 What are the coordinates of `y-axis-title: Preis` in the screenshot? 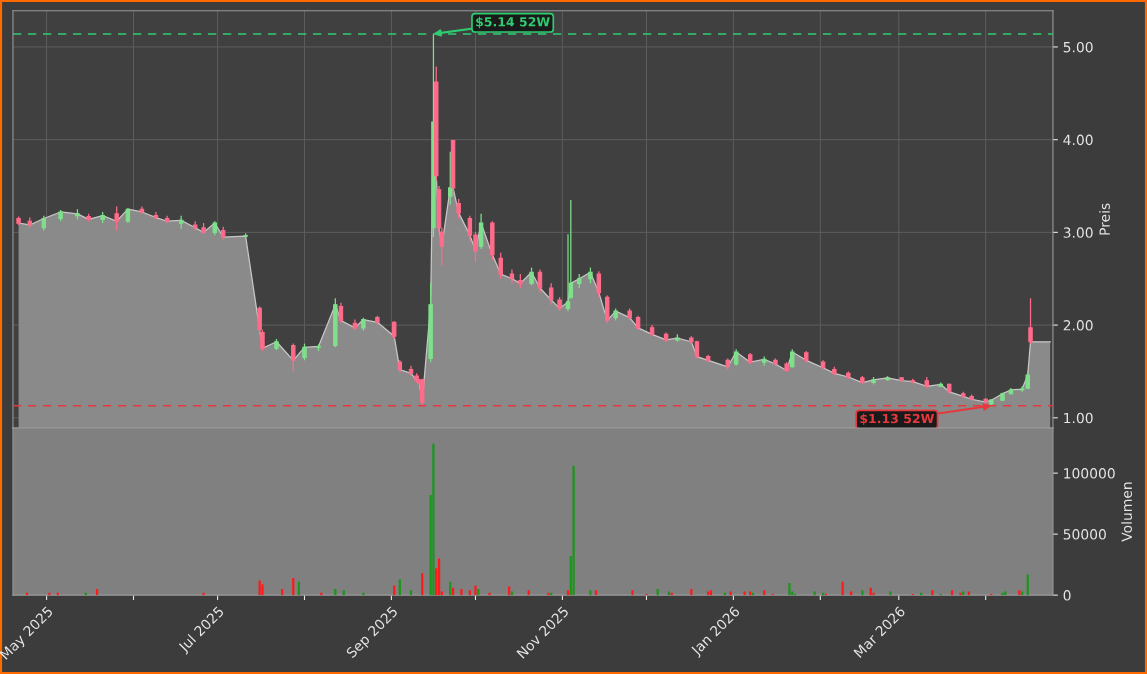 It's located at (1104, 219).